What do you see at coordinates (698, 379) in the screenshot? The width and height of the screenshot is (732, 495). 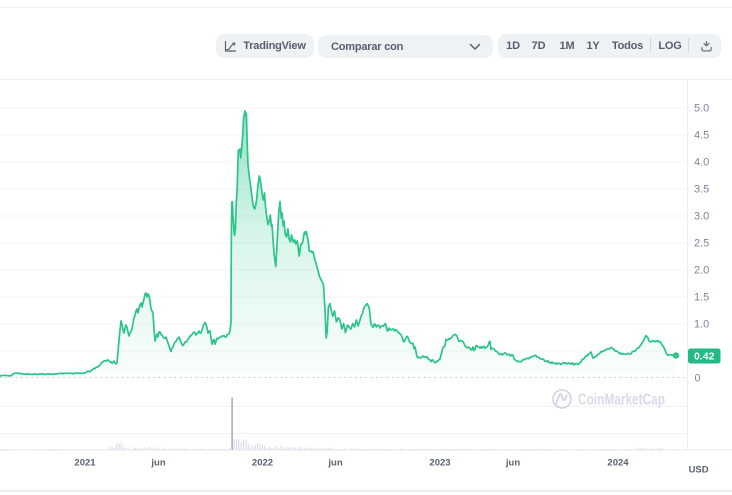 I see `svg-text: 0` at bounding box center [698, 379].